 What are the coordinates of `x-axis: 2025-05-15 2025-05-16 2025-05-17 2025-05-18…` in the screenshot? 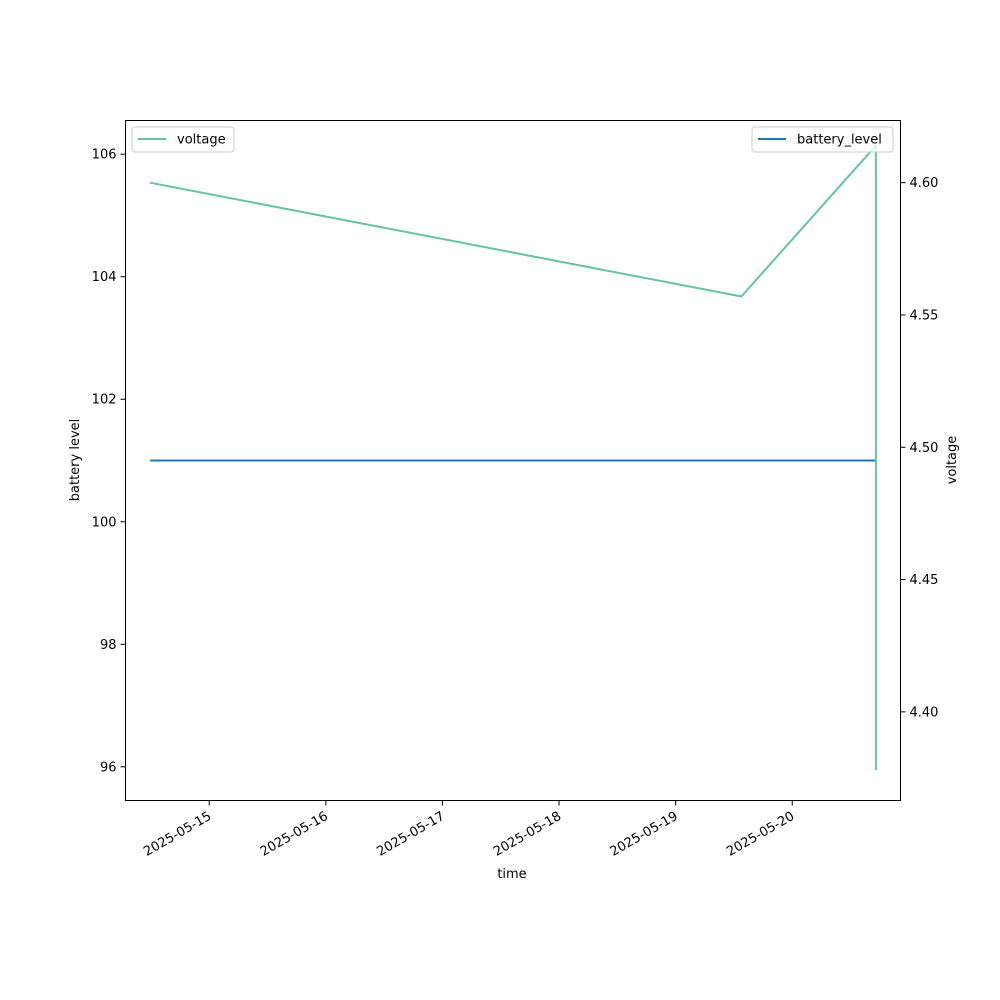 It's located at (469, 830).